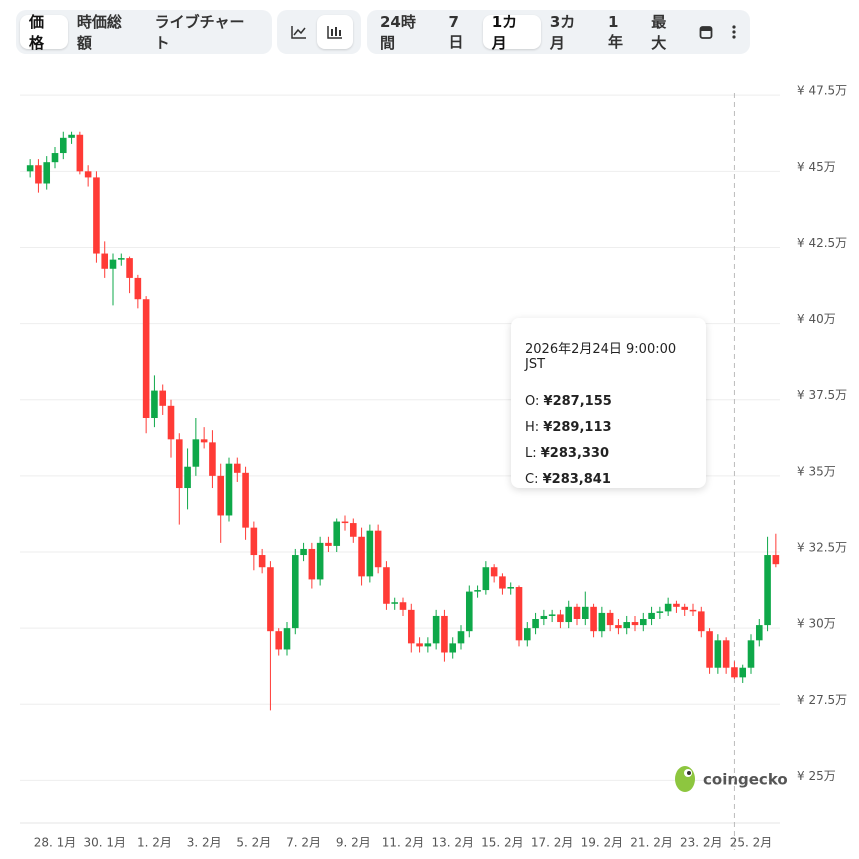 This screenshot has height=859, width=859. What do you see at coordinates (706, 32) in the screenshot?
I see `calendar-button` at bounding box center [706, 32].